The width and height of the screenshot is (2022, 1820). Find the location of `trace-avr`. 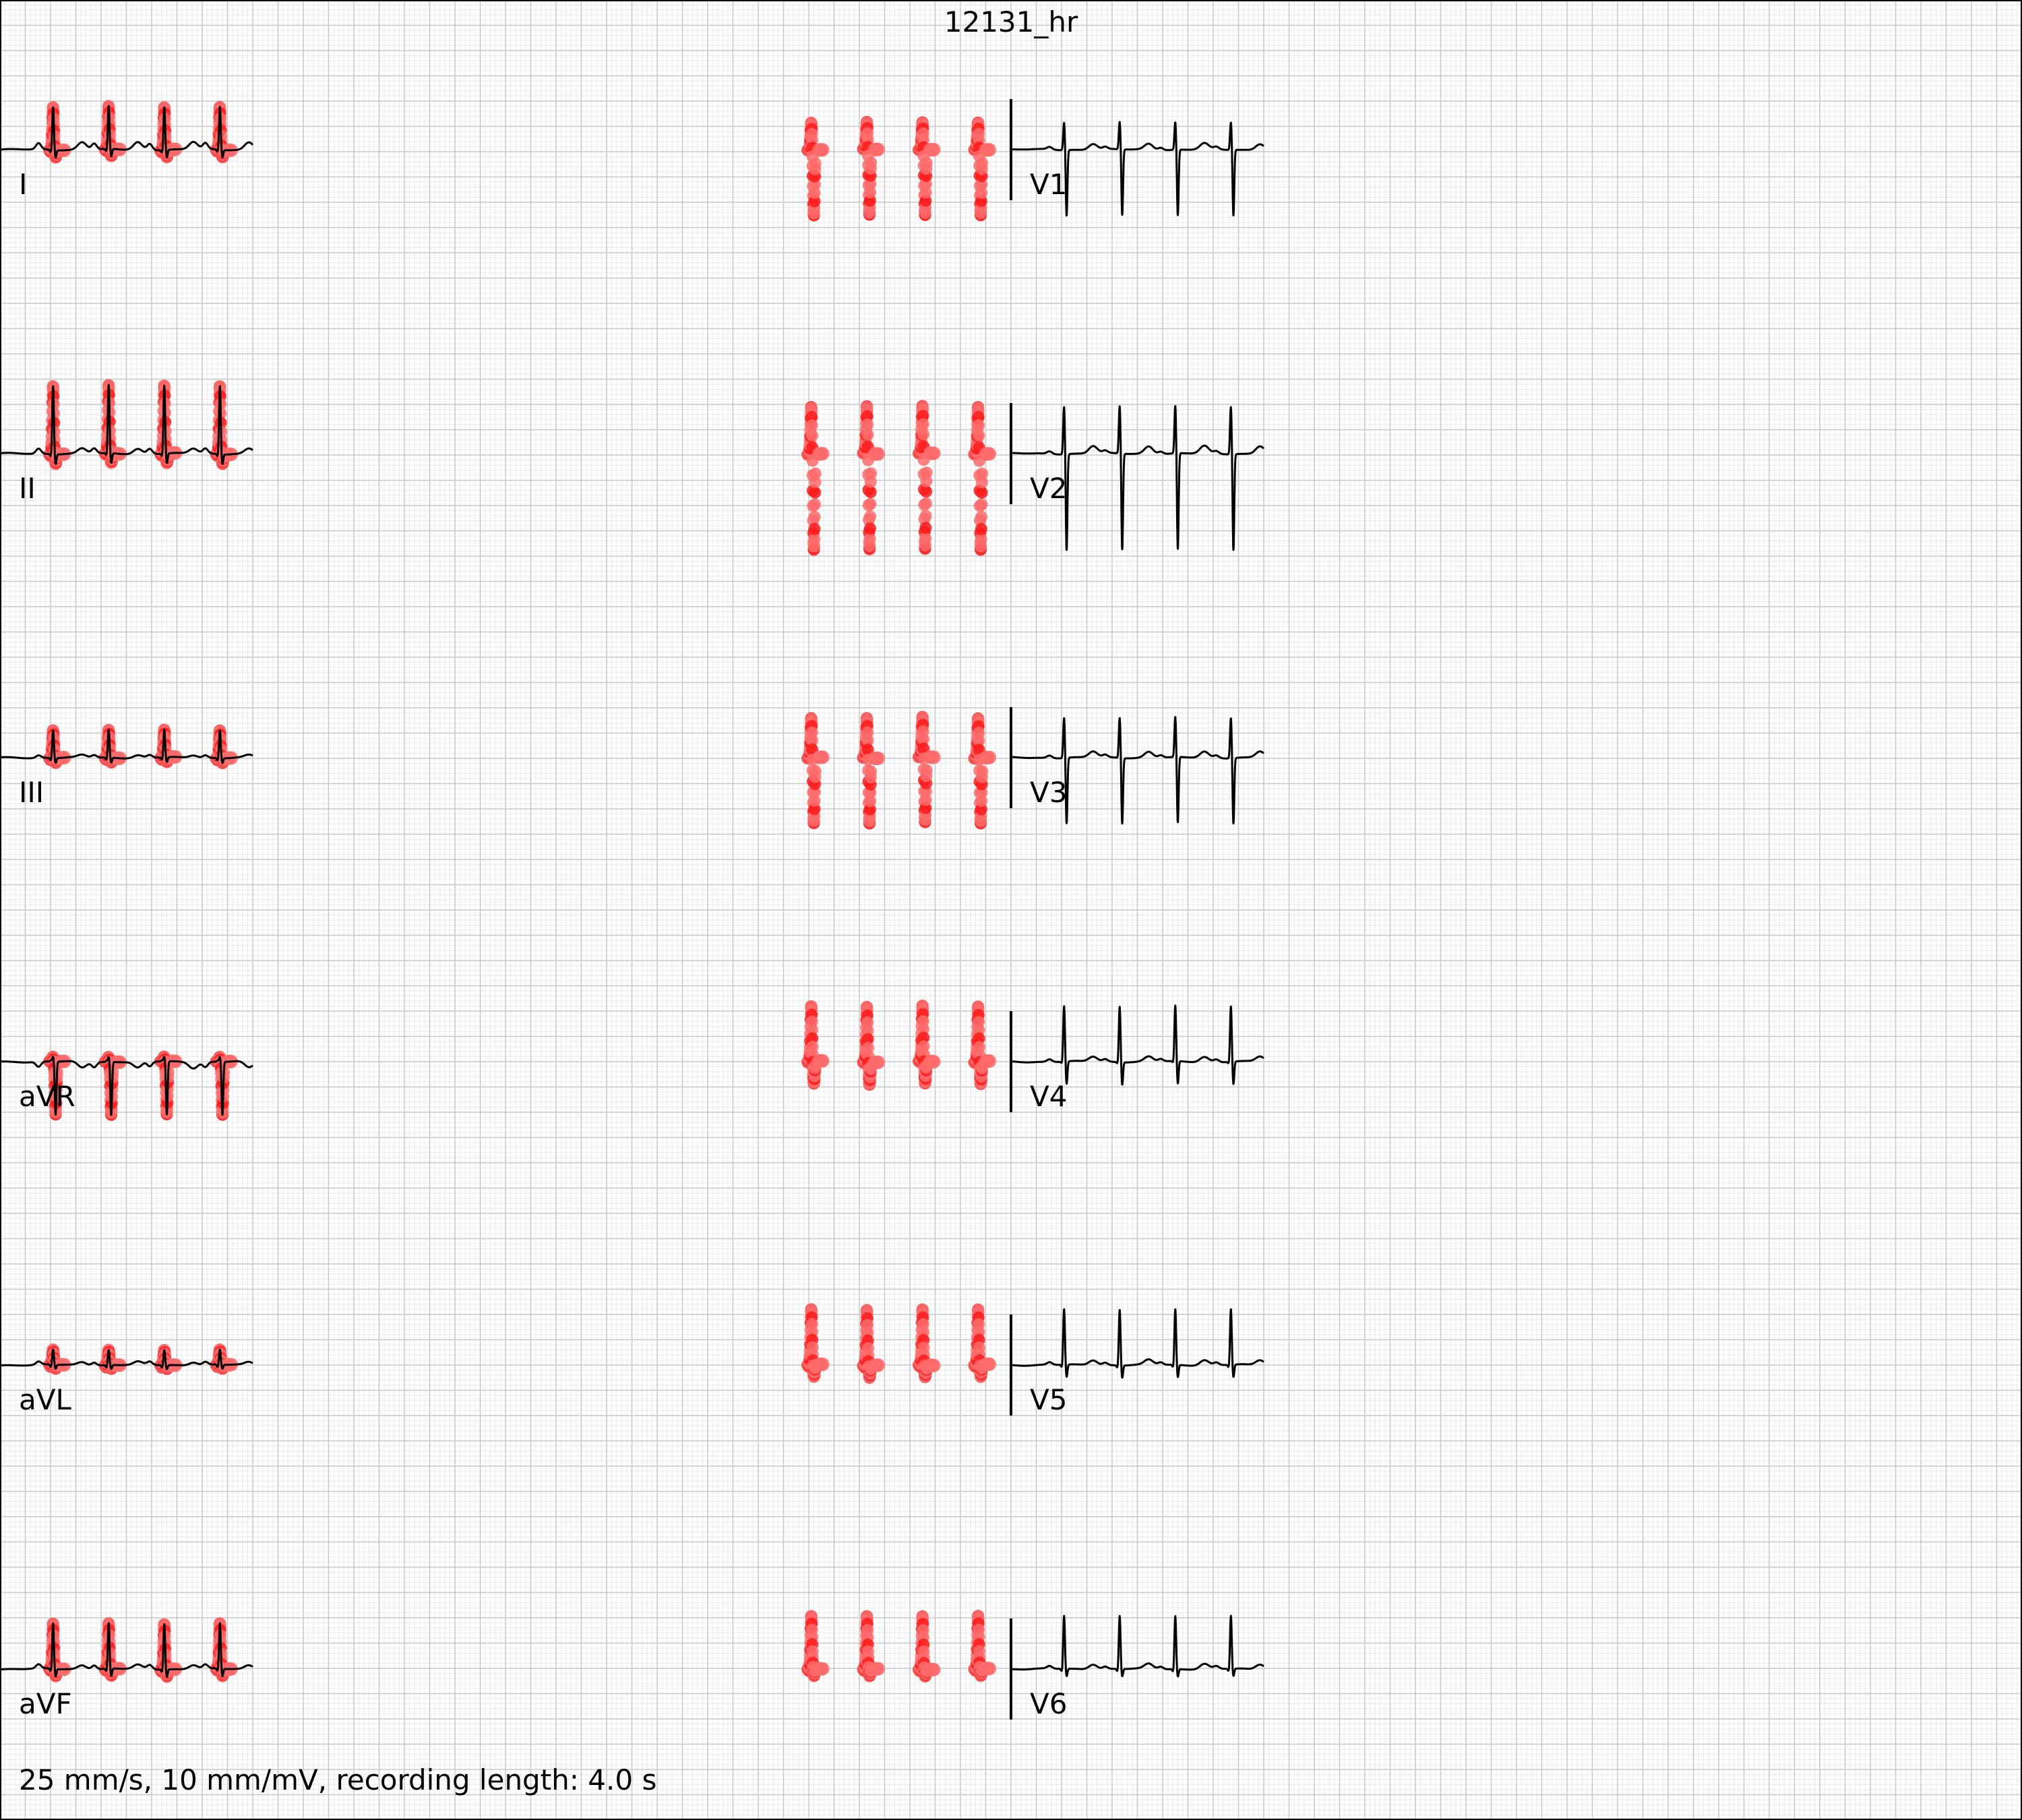

trace-avr is located at coordinates (127, 1086).